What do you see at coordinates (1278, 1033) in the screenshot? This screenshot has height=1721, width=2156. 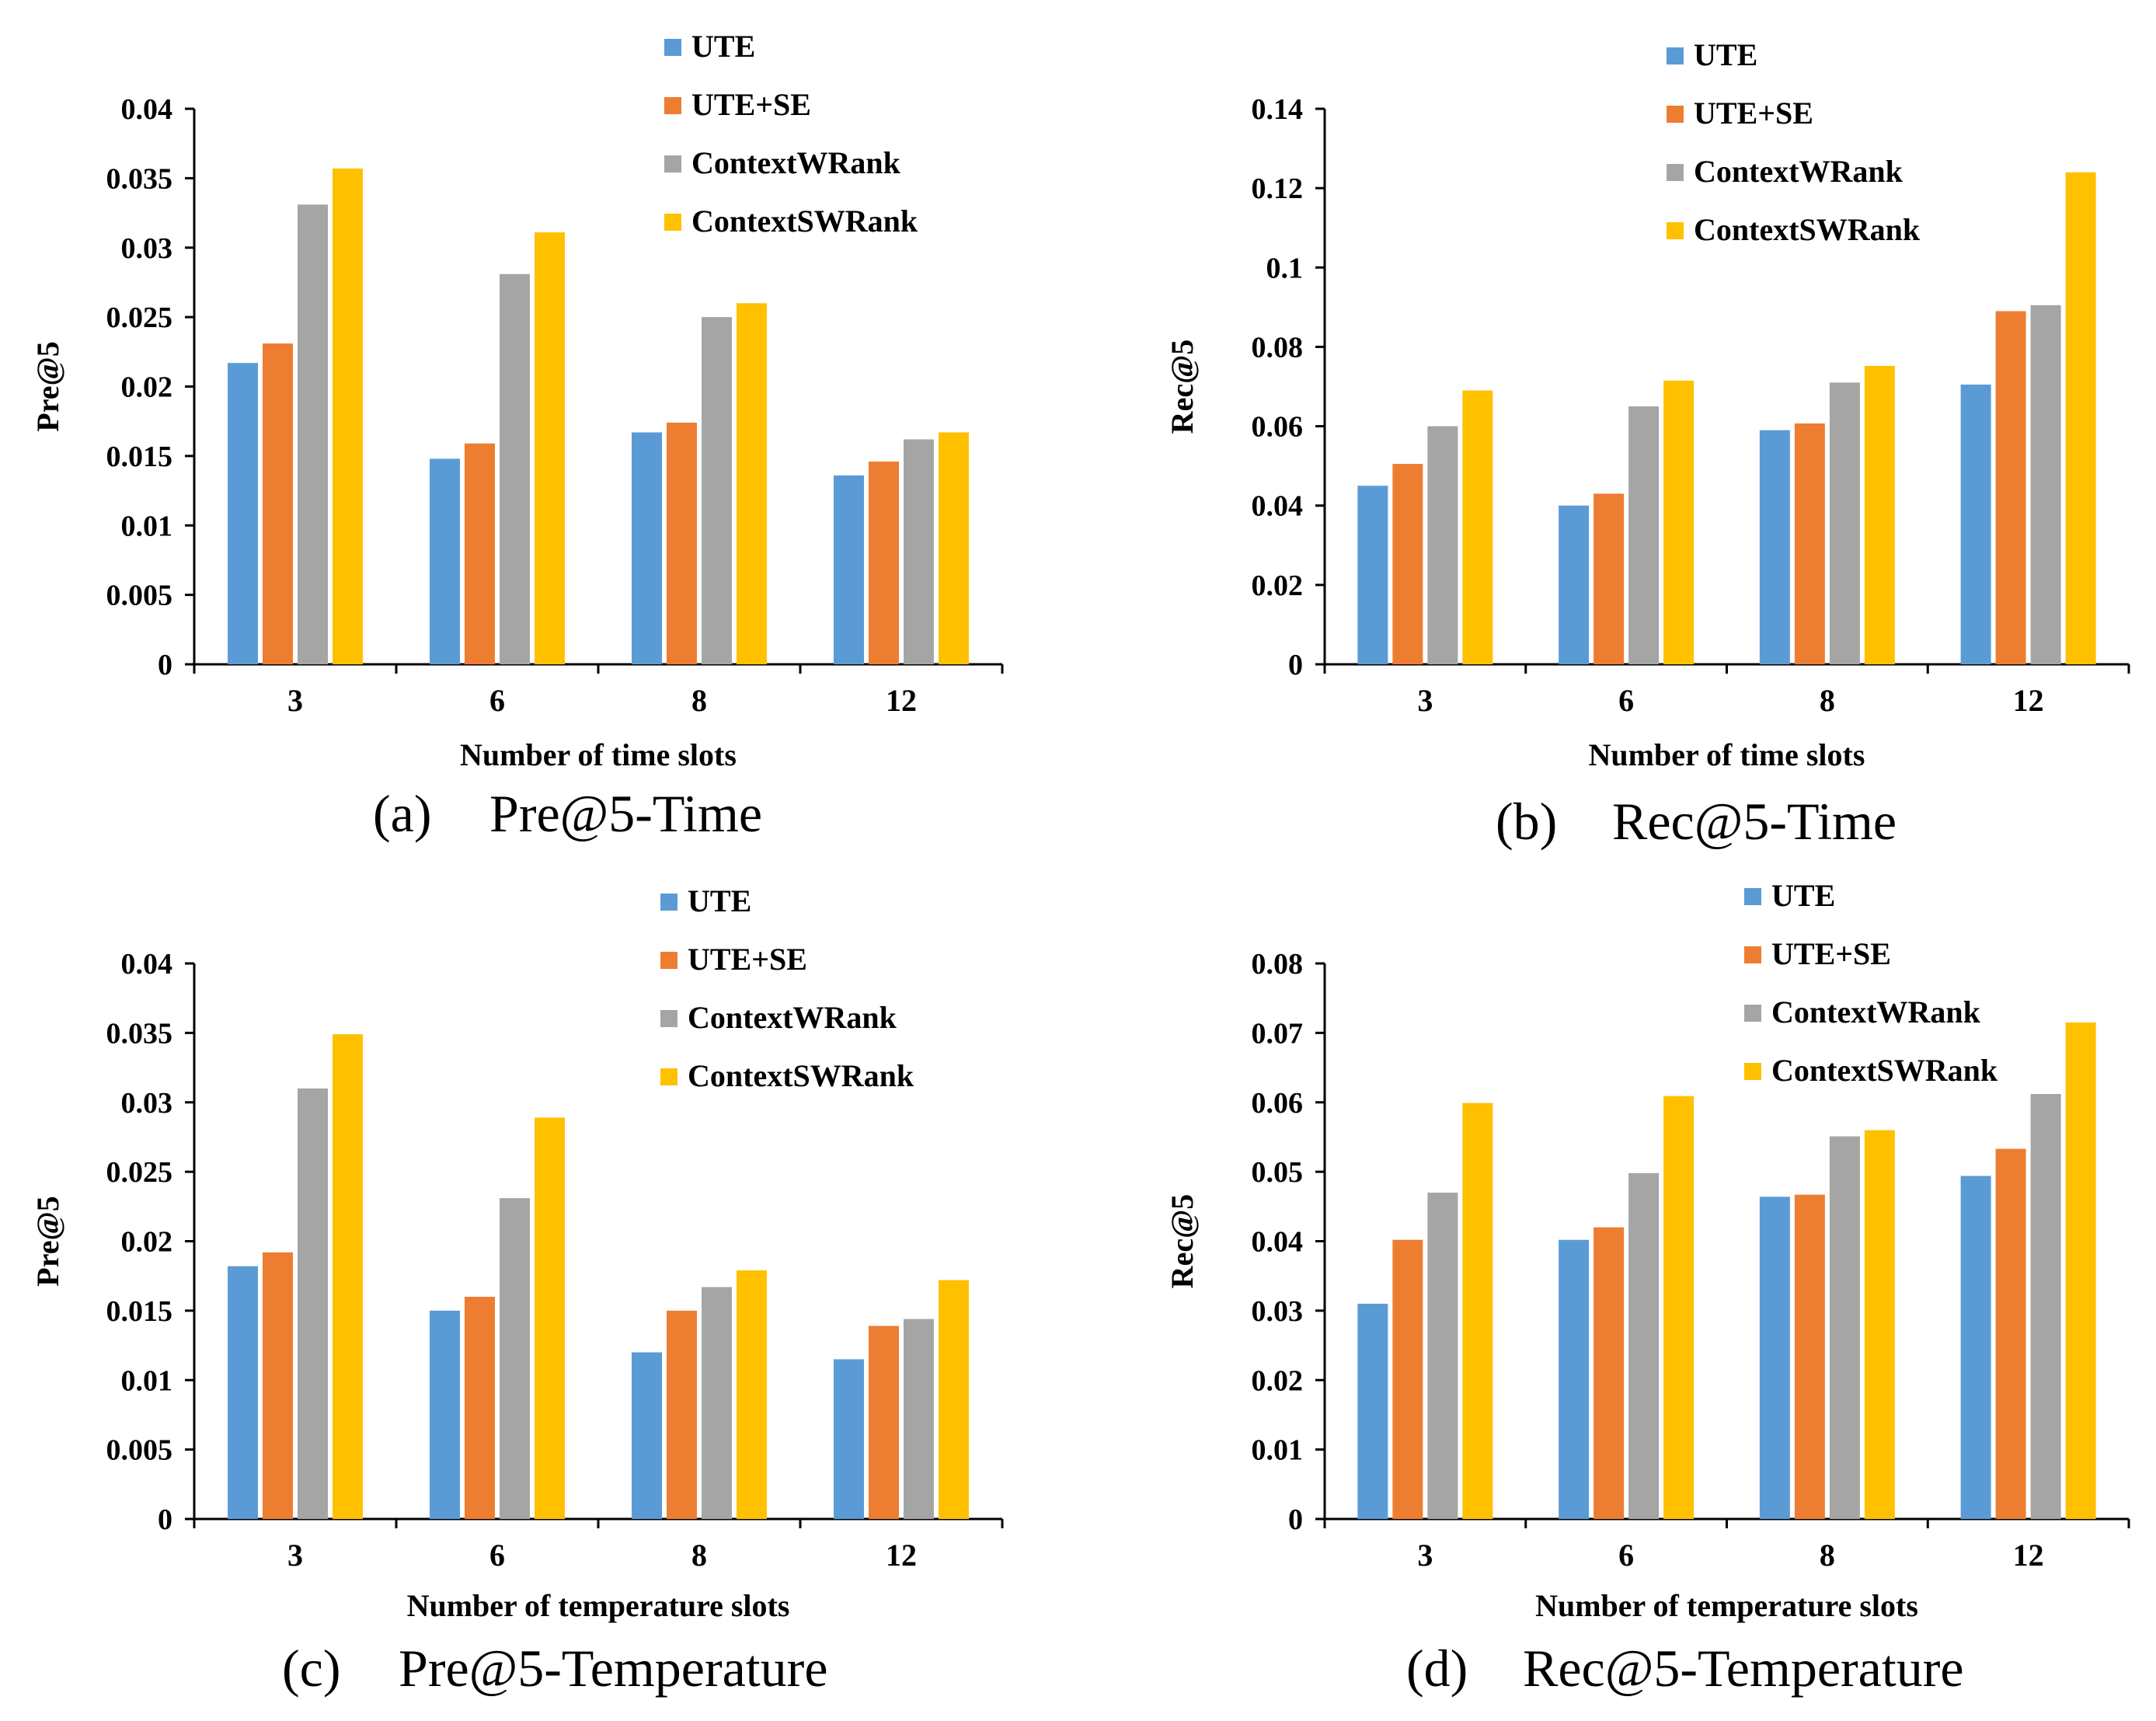 I see `y-tick-label: 0.07` at bounding box center [1278, 1033].